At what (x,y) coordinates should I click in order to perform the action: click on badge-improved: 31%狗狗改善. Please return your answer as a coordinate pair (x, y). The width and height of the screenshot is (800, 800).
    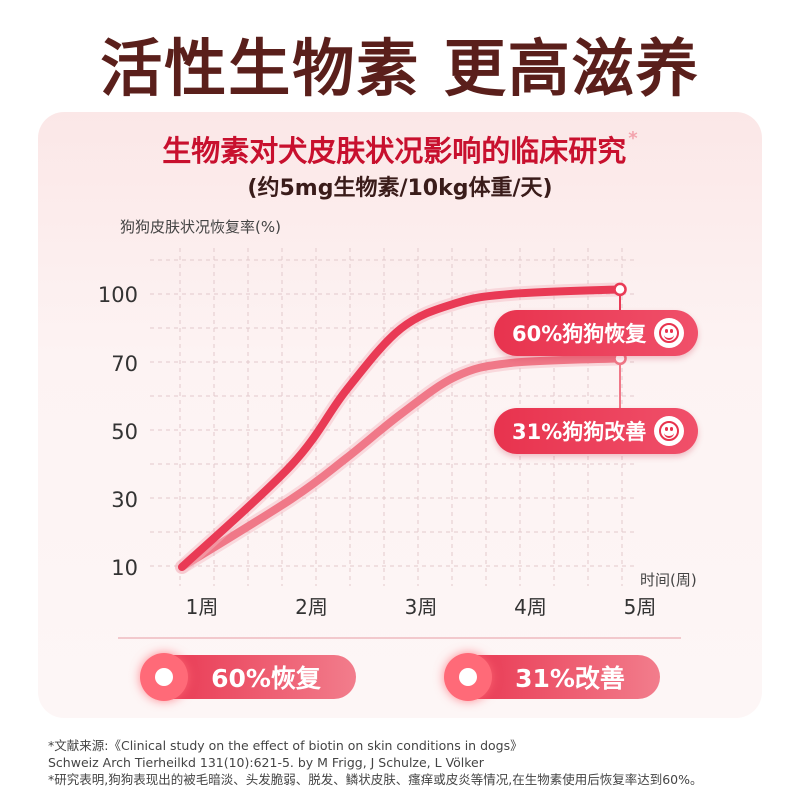
    Looking at the image, I should click on (596, 431).